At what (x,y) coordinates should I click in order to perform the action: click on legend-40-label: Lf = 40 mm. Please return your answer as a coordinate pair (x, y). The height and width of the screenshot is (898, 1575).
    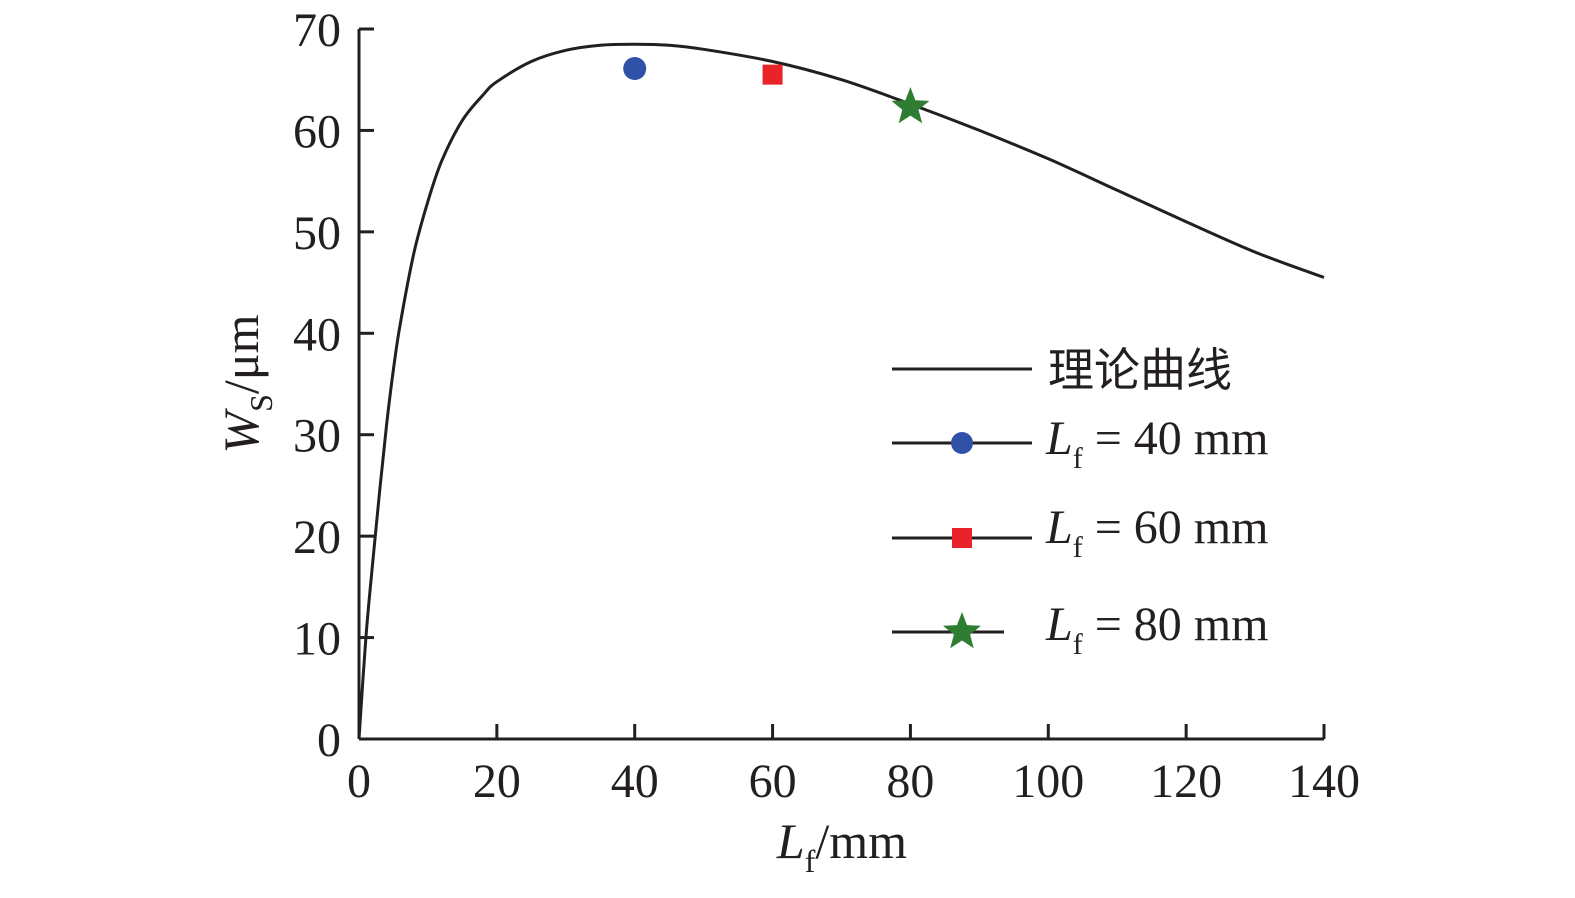
    Looking at the image, I should click on (1156, 443).